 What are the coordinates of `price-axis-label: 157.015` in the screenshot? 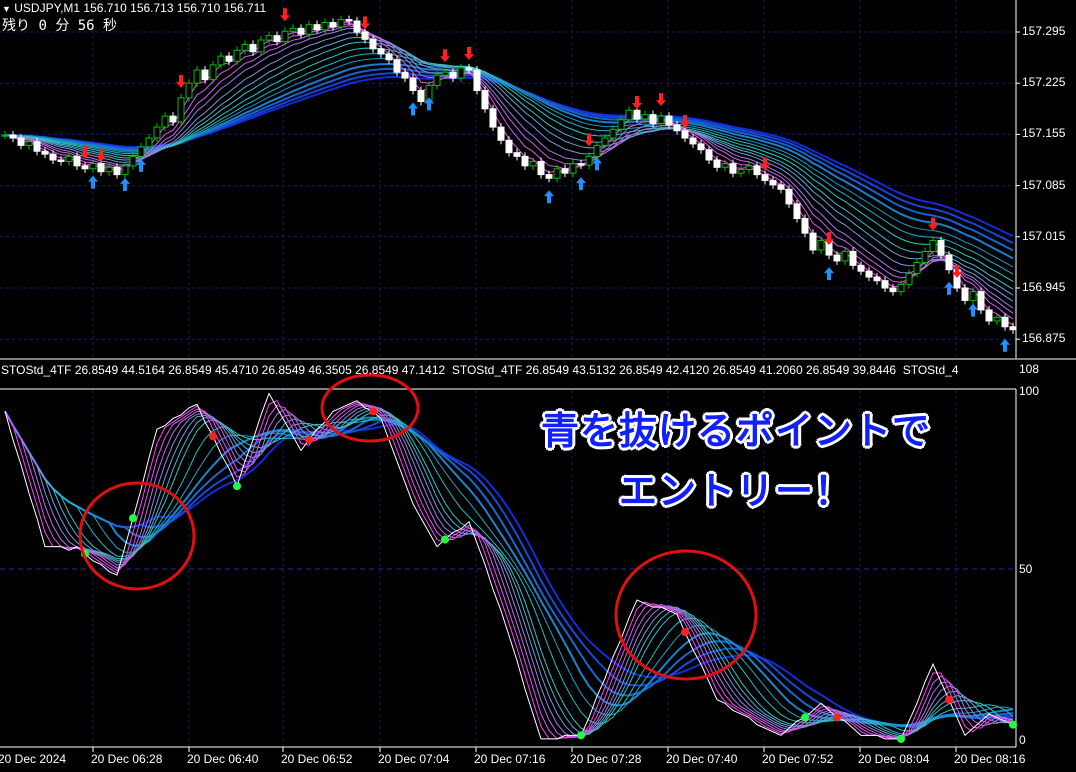 It's located at (1044, 235).